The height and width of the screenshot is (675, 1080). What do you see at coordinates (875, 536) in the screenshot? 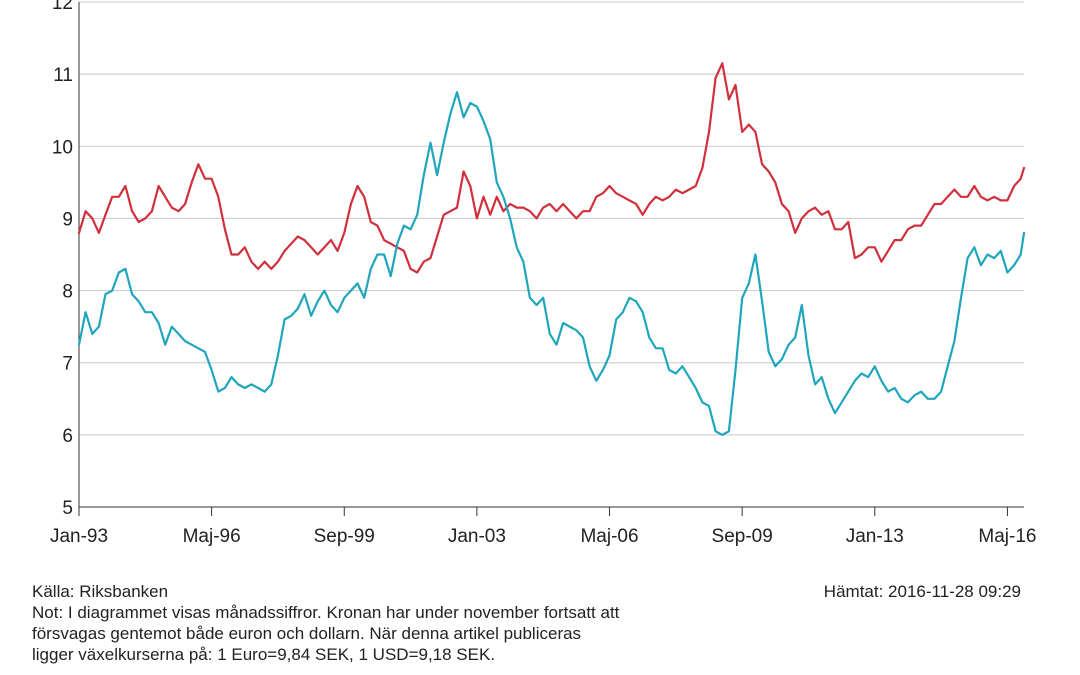
I see `x-tick-label: Jan-13` at bounding box center [875, 536].